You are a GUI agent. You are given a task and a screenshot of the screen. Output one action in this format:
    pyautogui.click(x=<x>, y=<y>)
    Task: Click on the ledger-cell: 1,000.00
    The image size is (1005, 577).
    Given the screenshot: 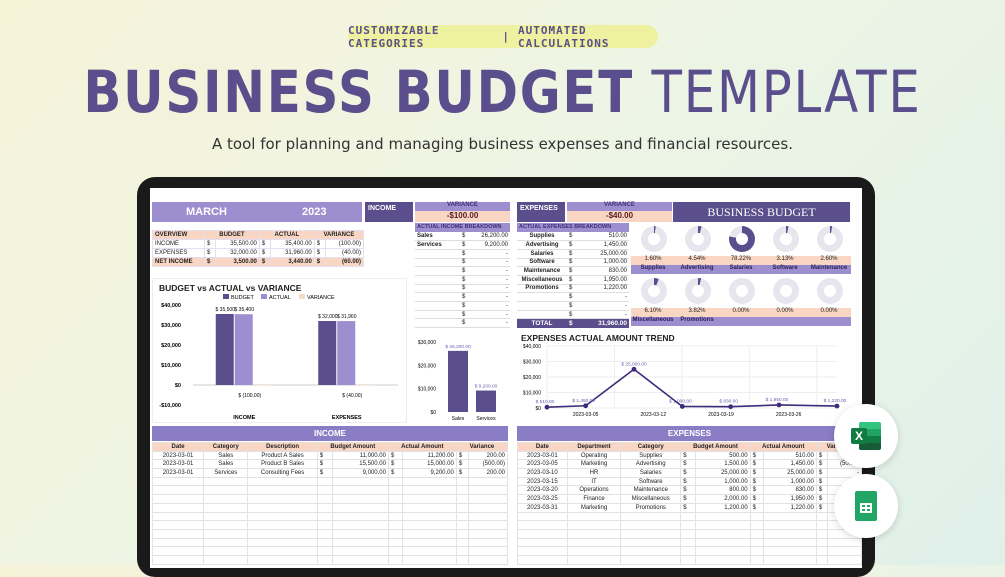 What is the action you would take?
    pyautogui.click(x=722, y=481)
    